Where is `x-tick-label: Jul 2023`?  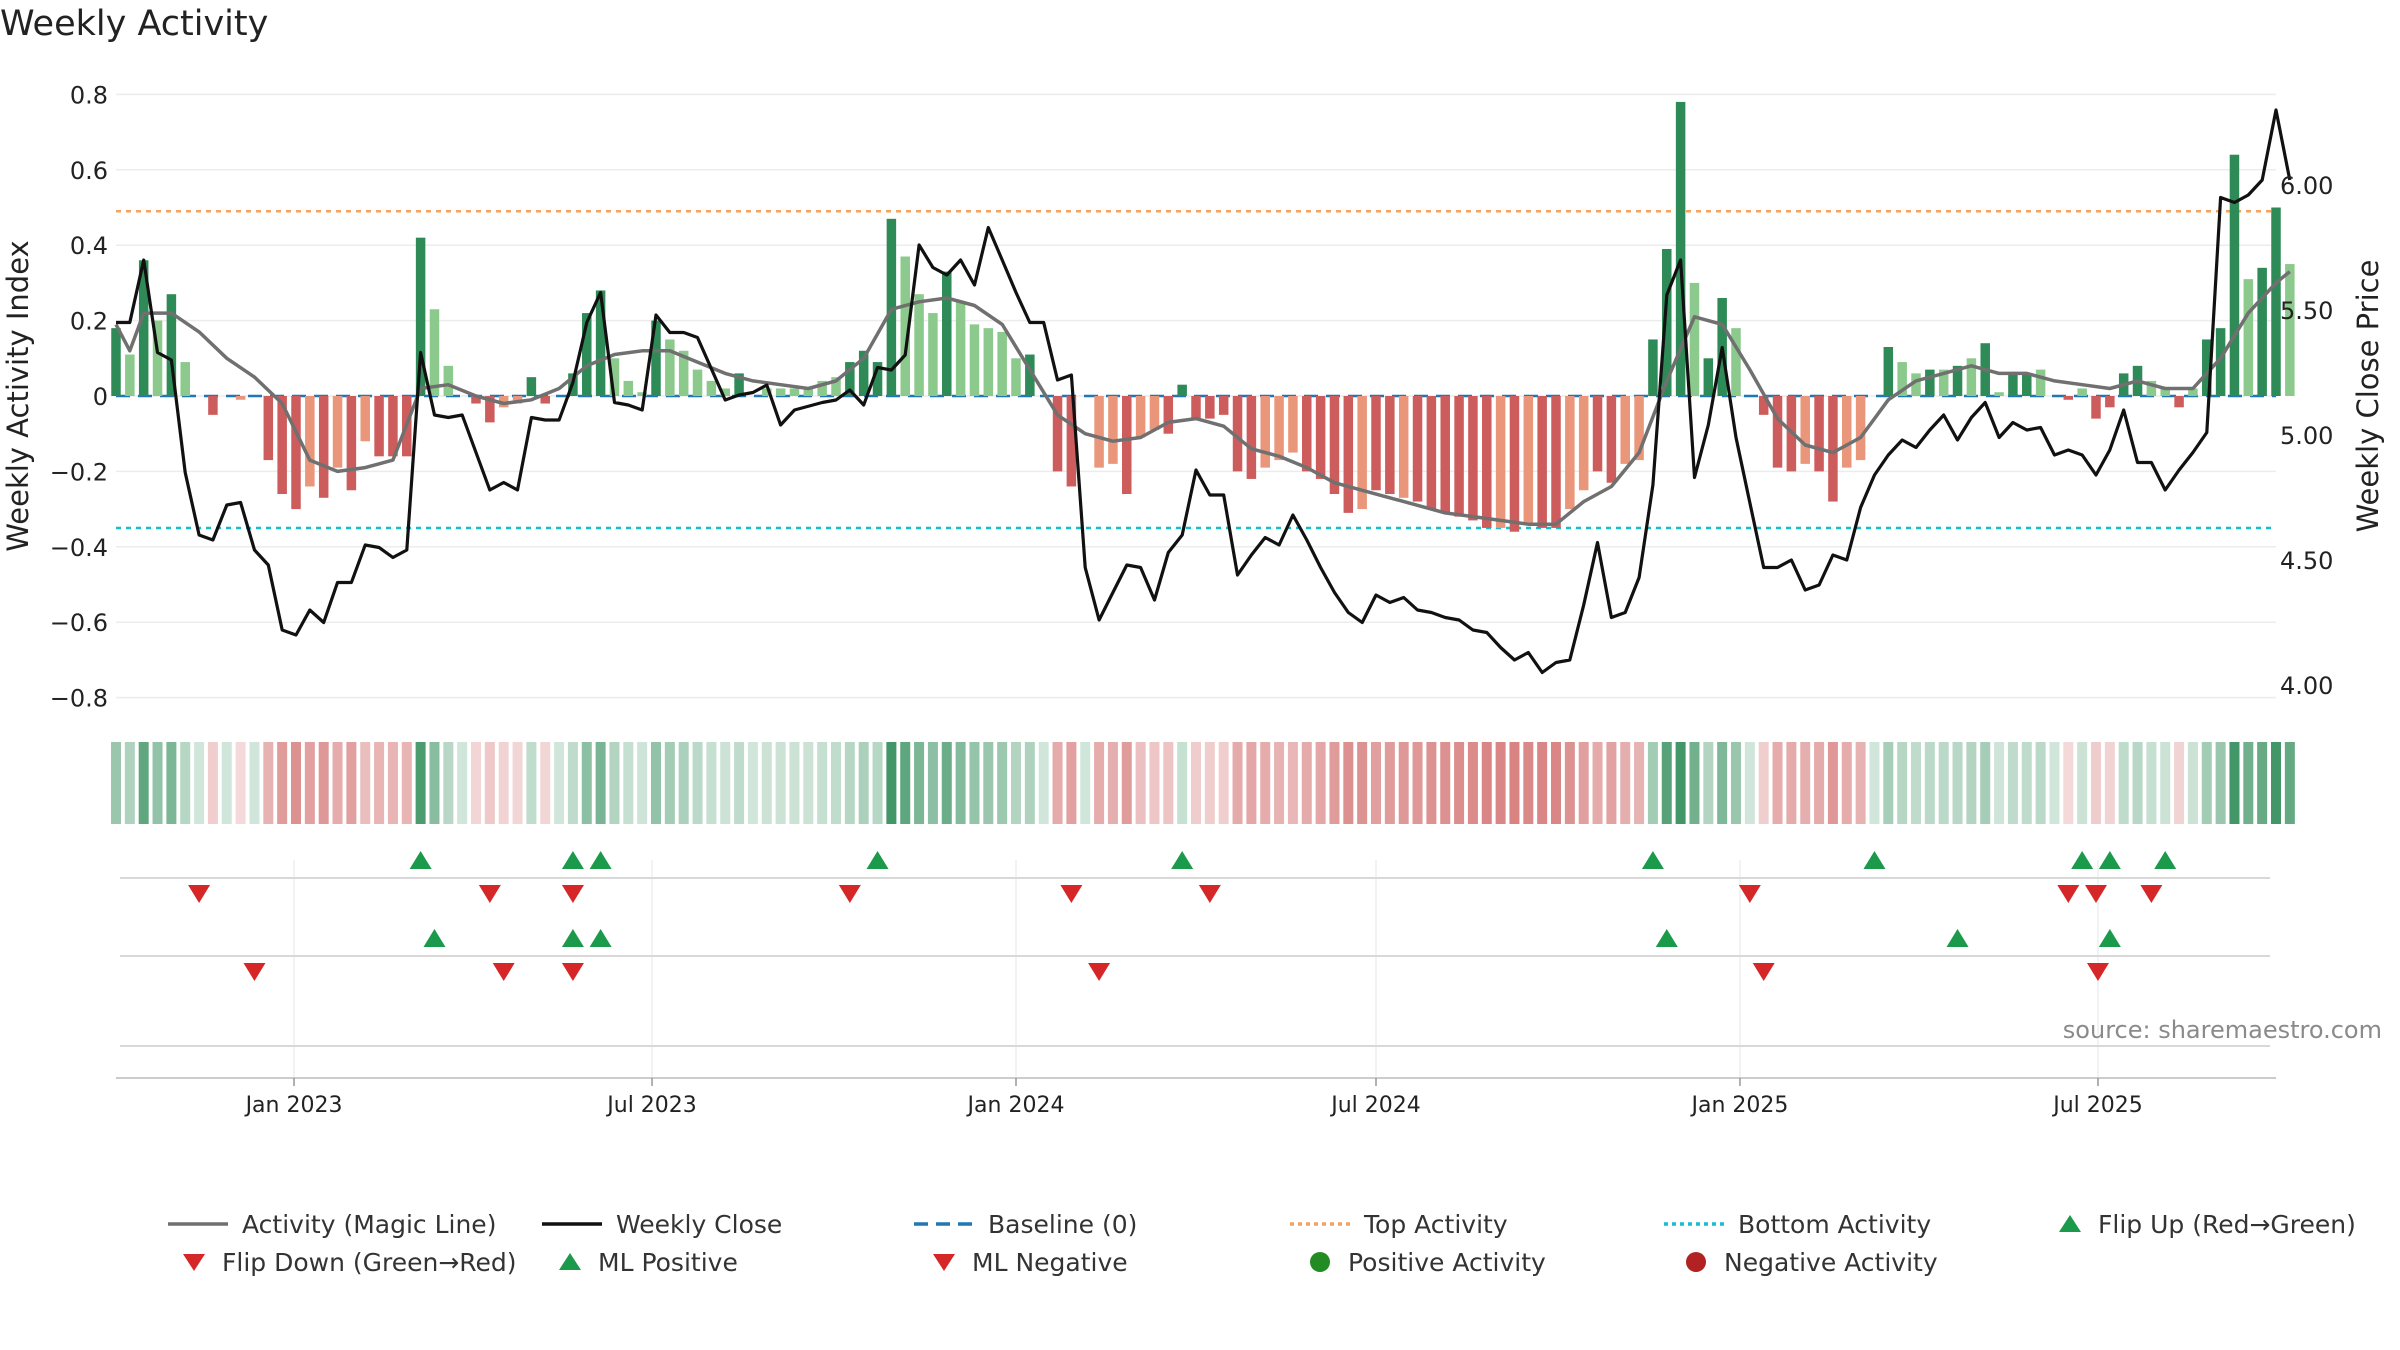
x-tick-label: Jul 2023 is located at coordinates (651, 1105).